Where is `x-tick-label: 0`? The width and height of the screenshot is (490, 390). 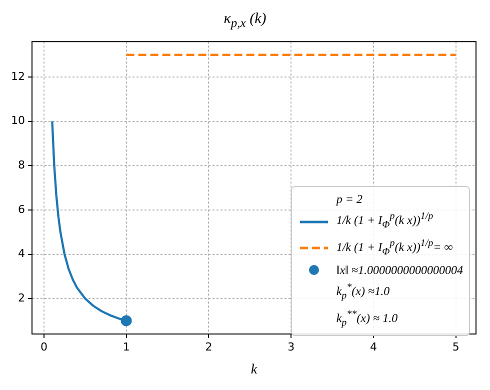
x-tick-label: 0 is located at coordinates (44, 347).